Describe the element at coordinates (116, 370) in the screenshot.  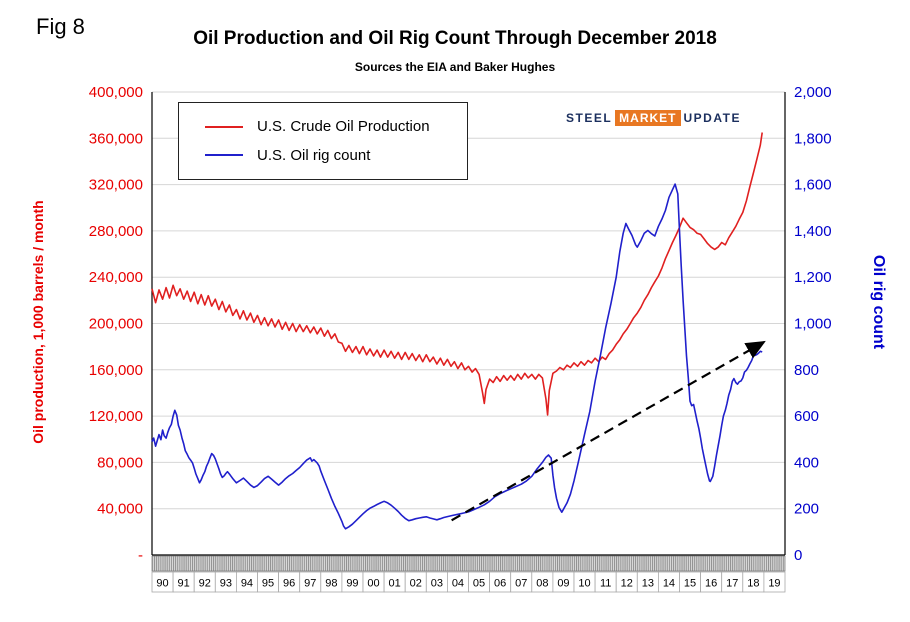
I see `left-tick-label: 160,000` at that location.